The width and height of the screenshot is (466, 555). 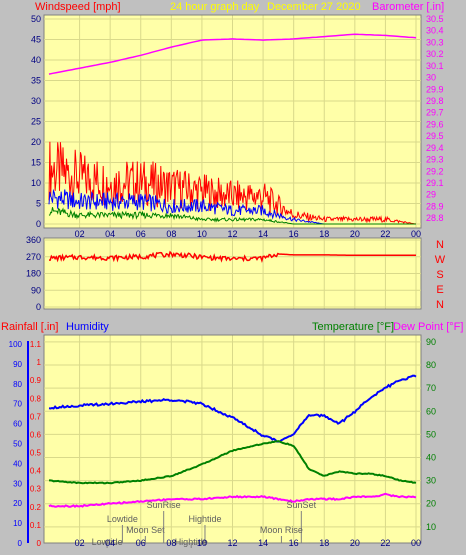 I want to click on graph-title: 24 hour graph day, so click(x=215, y=7).